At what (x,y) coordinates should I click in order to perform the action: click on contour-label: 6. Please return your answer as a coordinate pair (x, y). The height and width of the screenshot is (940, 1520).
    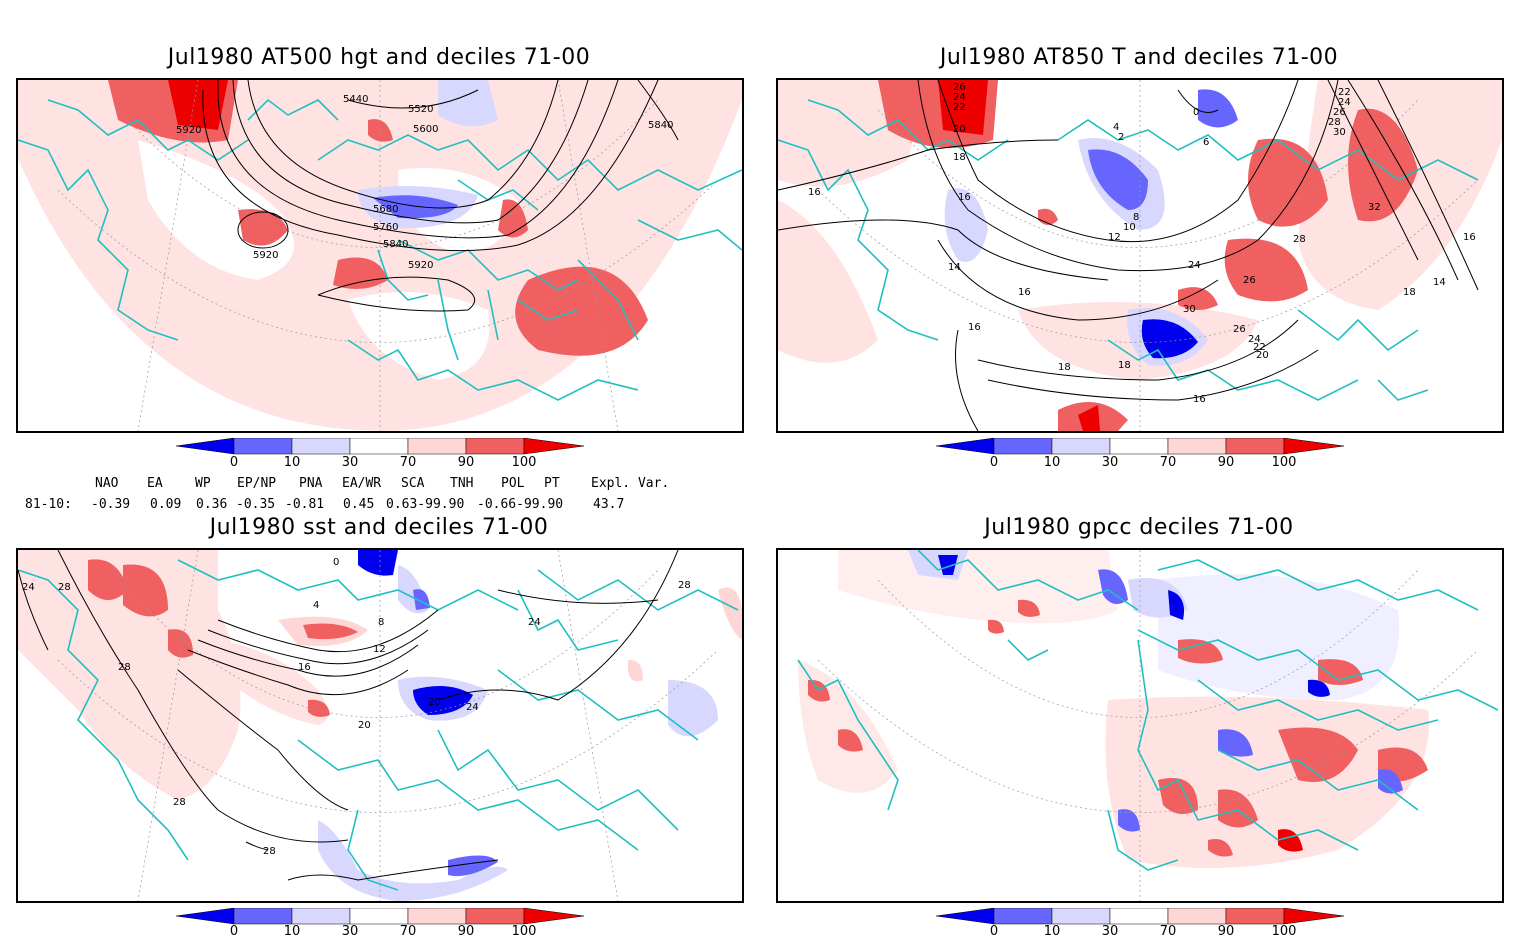
    Looking at the image, I should click on (1206, 142).